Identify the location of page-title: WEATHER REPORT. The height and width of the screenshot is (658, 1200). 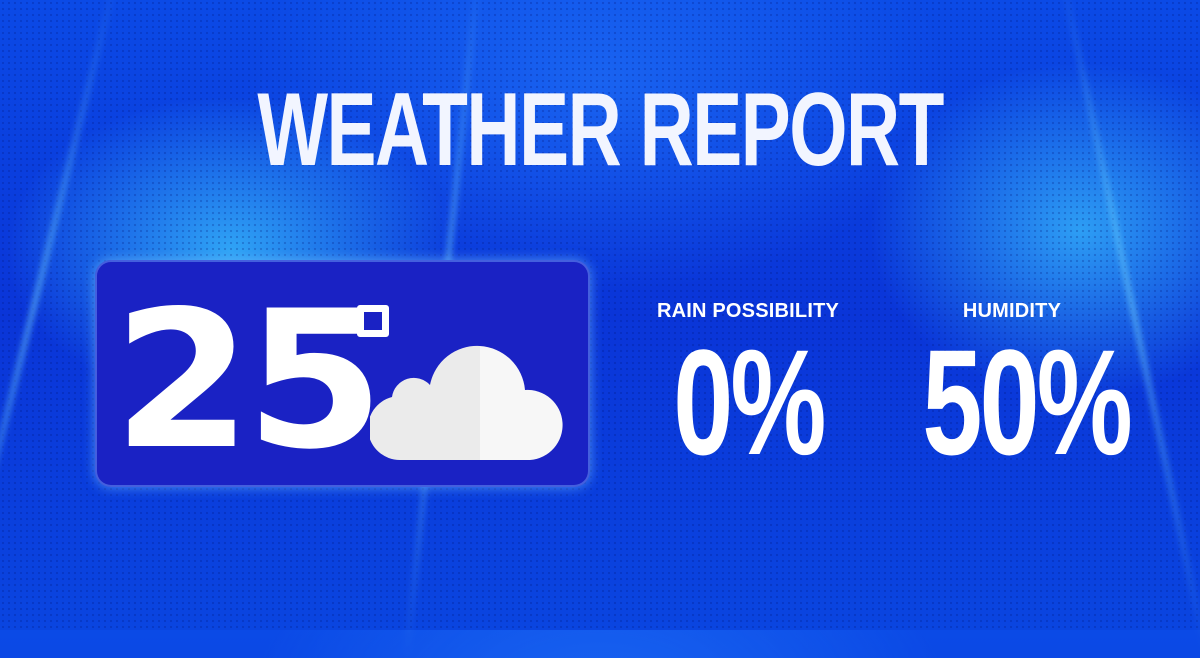
(600, 130).